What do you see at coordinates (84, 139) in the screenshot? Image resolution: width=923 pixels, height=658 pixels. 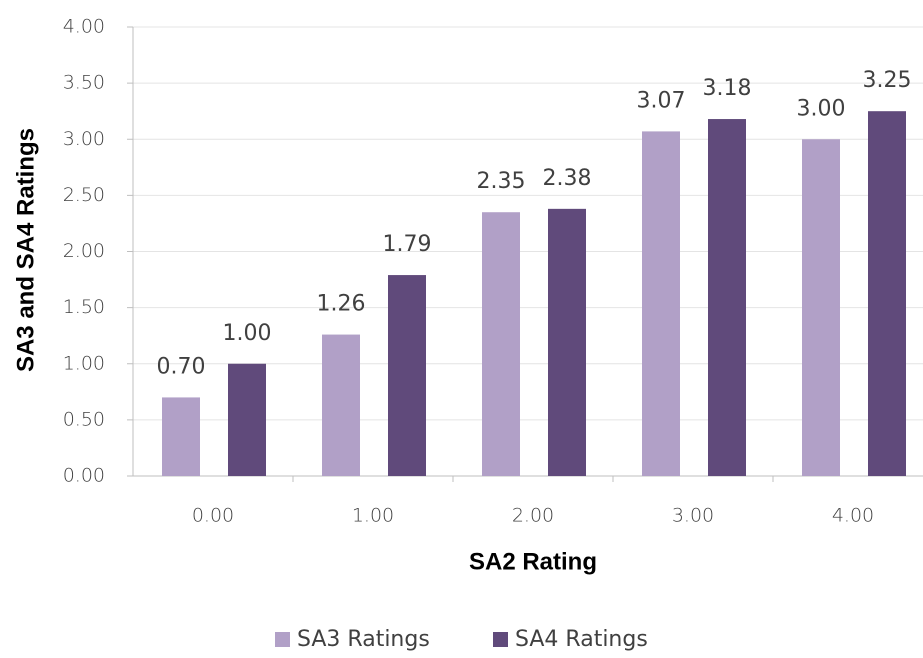 I see `y-tick-label: 3.00` at bounding box center [84, 139].